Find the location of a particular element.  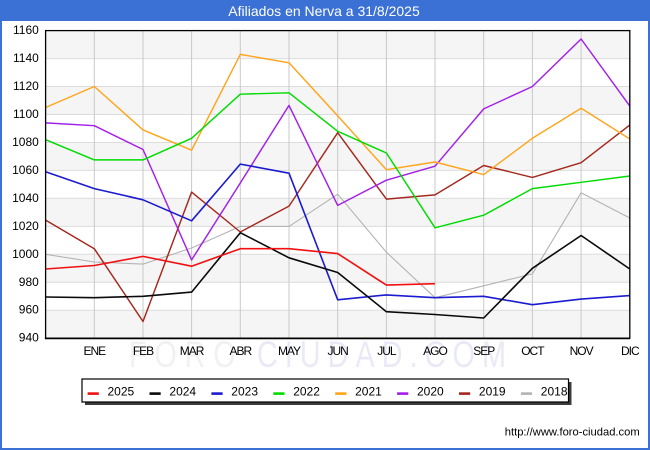

svg-text: 1040 is located at coordinates (25, 198).